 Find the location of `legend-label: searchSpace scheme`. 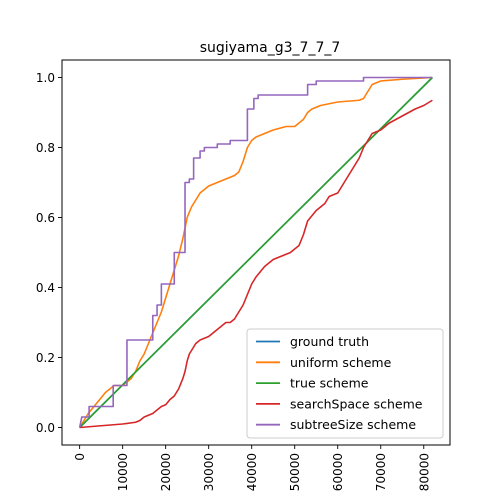

legend-label: searchSpace scheme is located at coordinates (356, 403).